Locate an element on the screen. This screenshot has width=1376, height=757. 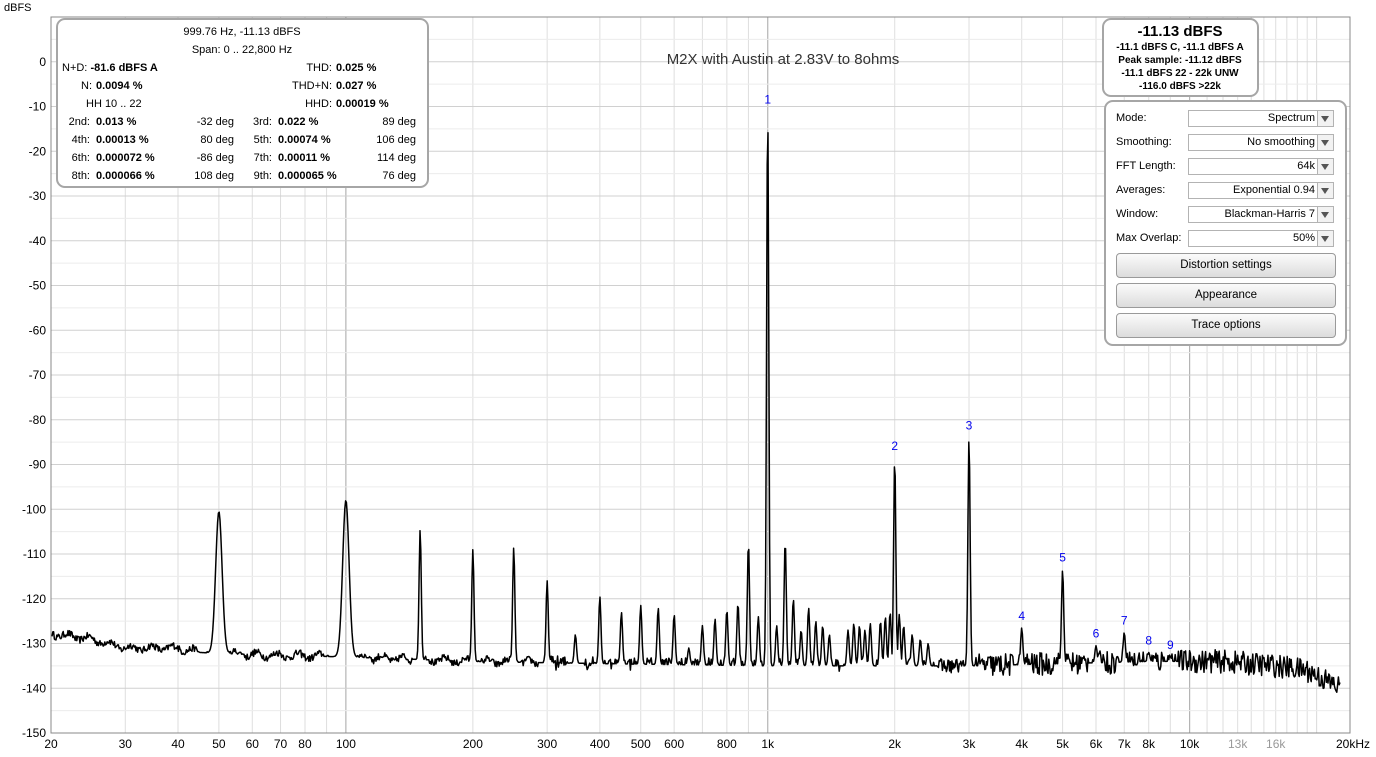
above-22k-readout: -116.0 dBFS >22k is located at coordinates (1180, 86).